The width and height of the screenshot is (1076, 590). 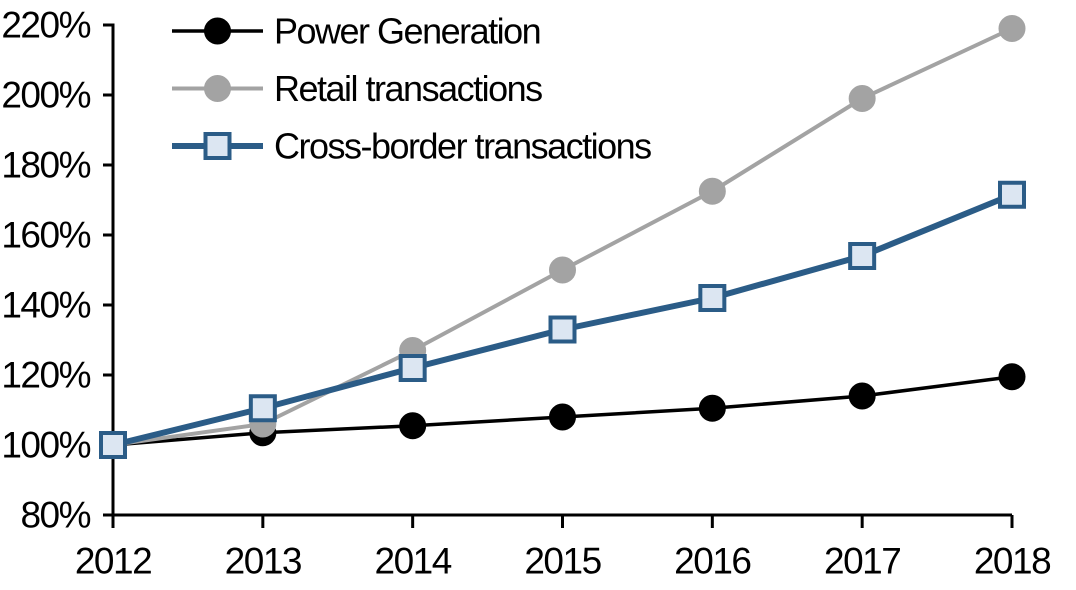 What do you see at coordinates (263, 561) in the screenshot?
I see `x-tick-label: 2013` at bounding box center [263, 561].